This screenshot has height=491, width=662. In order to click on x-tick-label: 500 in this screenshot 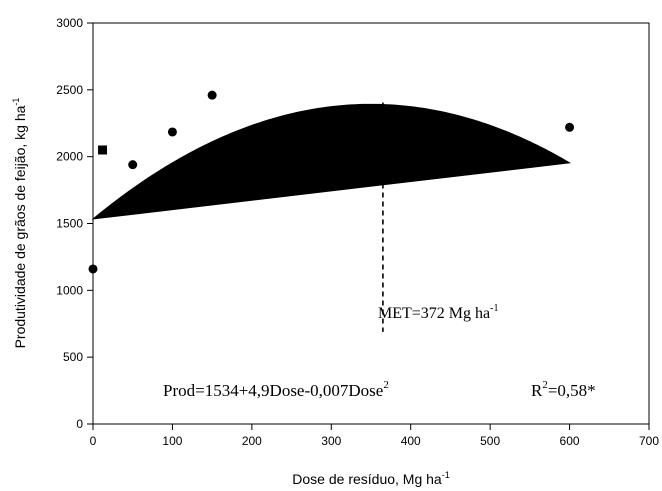, I will do `click(490, 441)`.